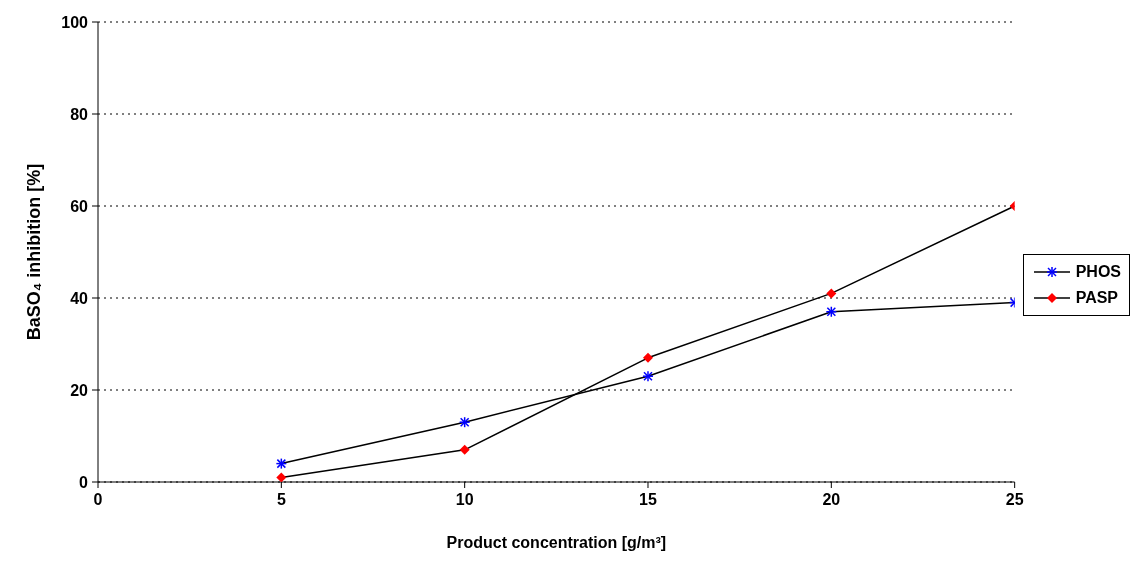 The height and width of the screenshot is (570, 1146). Describe the element at coordinates (648, 500) in the screenshot. I see `x-tick-label: 15` at that location.